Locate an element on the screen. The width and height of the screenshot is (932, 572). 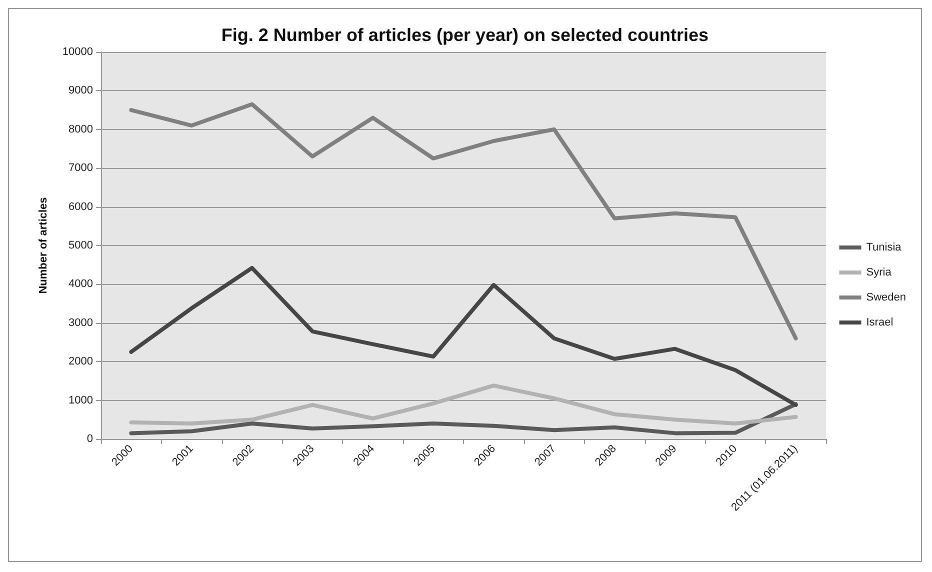
y-tick-label: 1000 is located at coordinates (80, 400).